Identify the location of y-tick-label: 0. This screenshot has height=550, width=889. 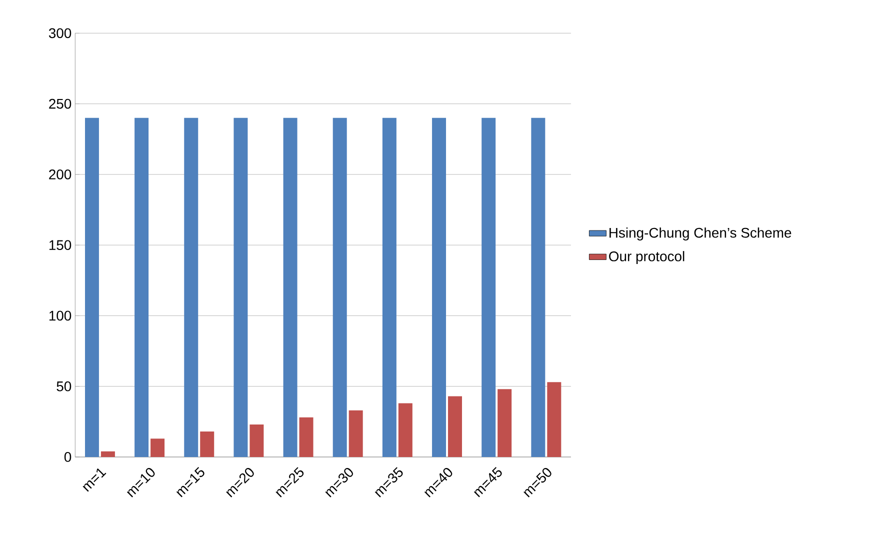
(68, 457).